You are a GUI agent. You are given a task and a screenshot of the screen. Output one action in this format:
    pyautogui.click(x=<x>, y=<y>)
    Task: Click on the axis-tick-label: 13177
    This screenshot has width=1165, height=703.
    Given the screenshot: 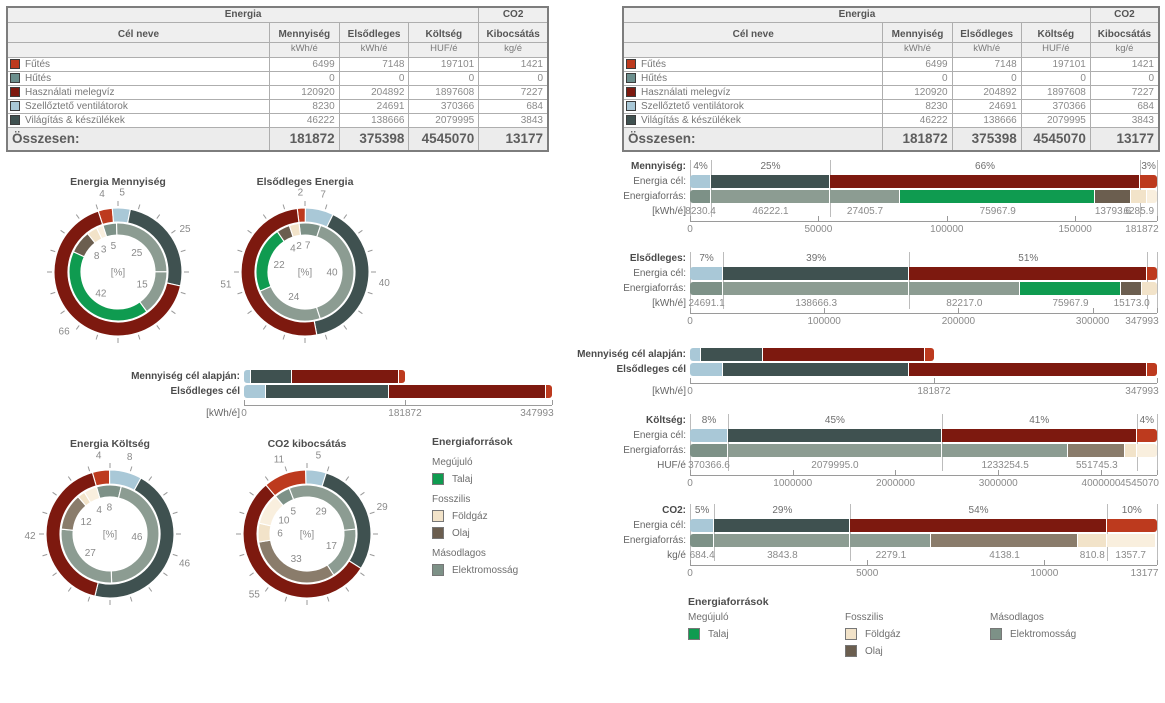 What is the action you would take?
    pyautogui.click(x=1144, y=573)
    